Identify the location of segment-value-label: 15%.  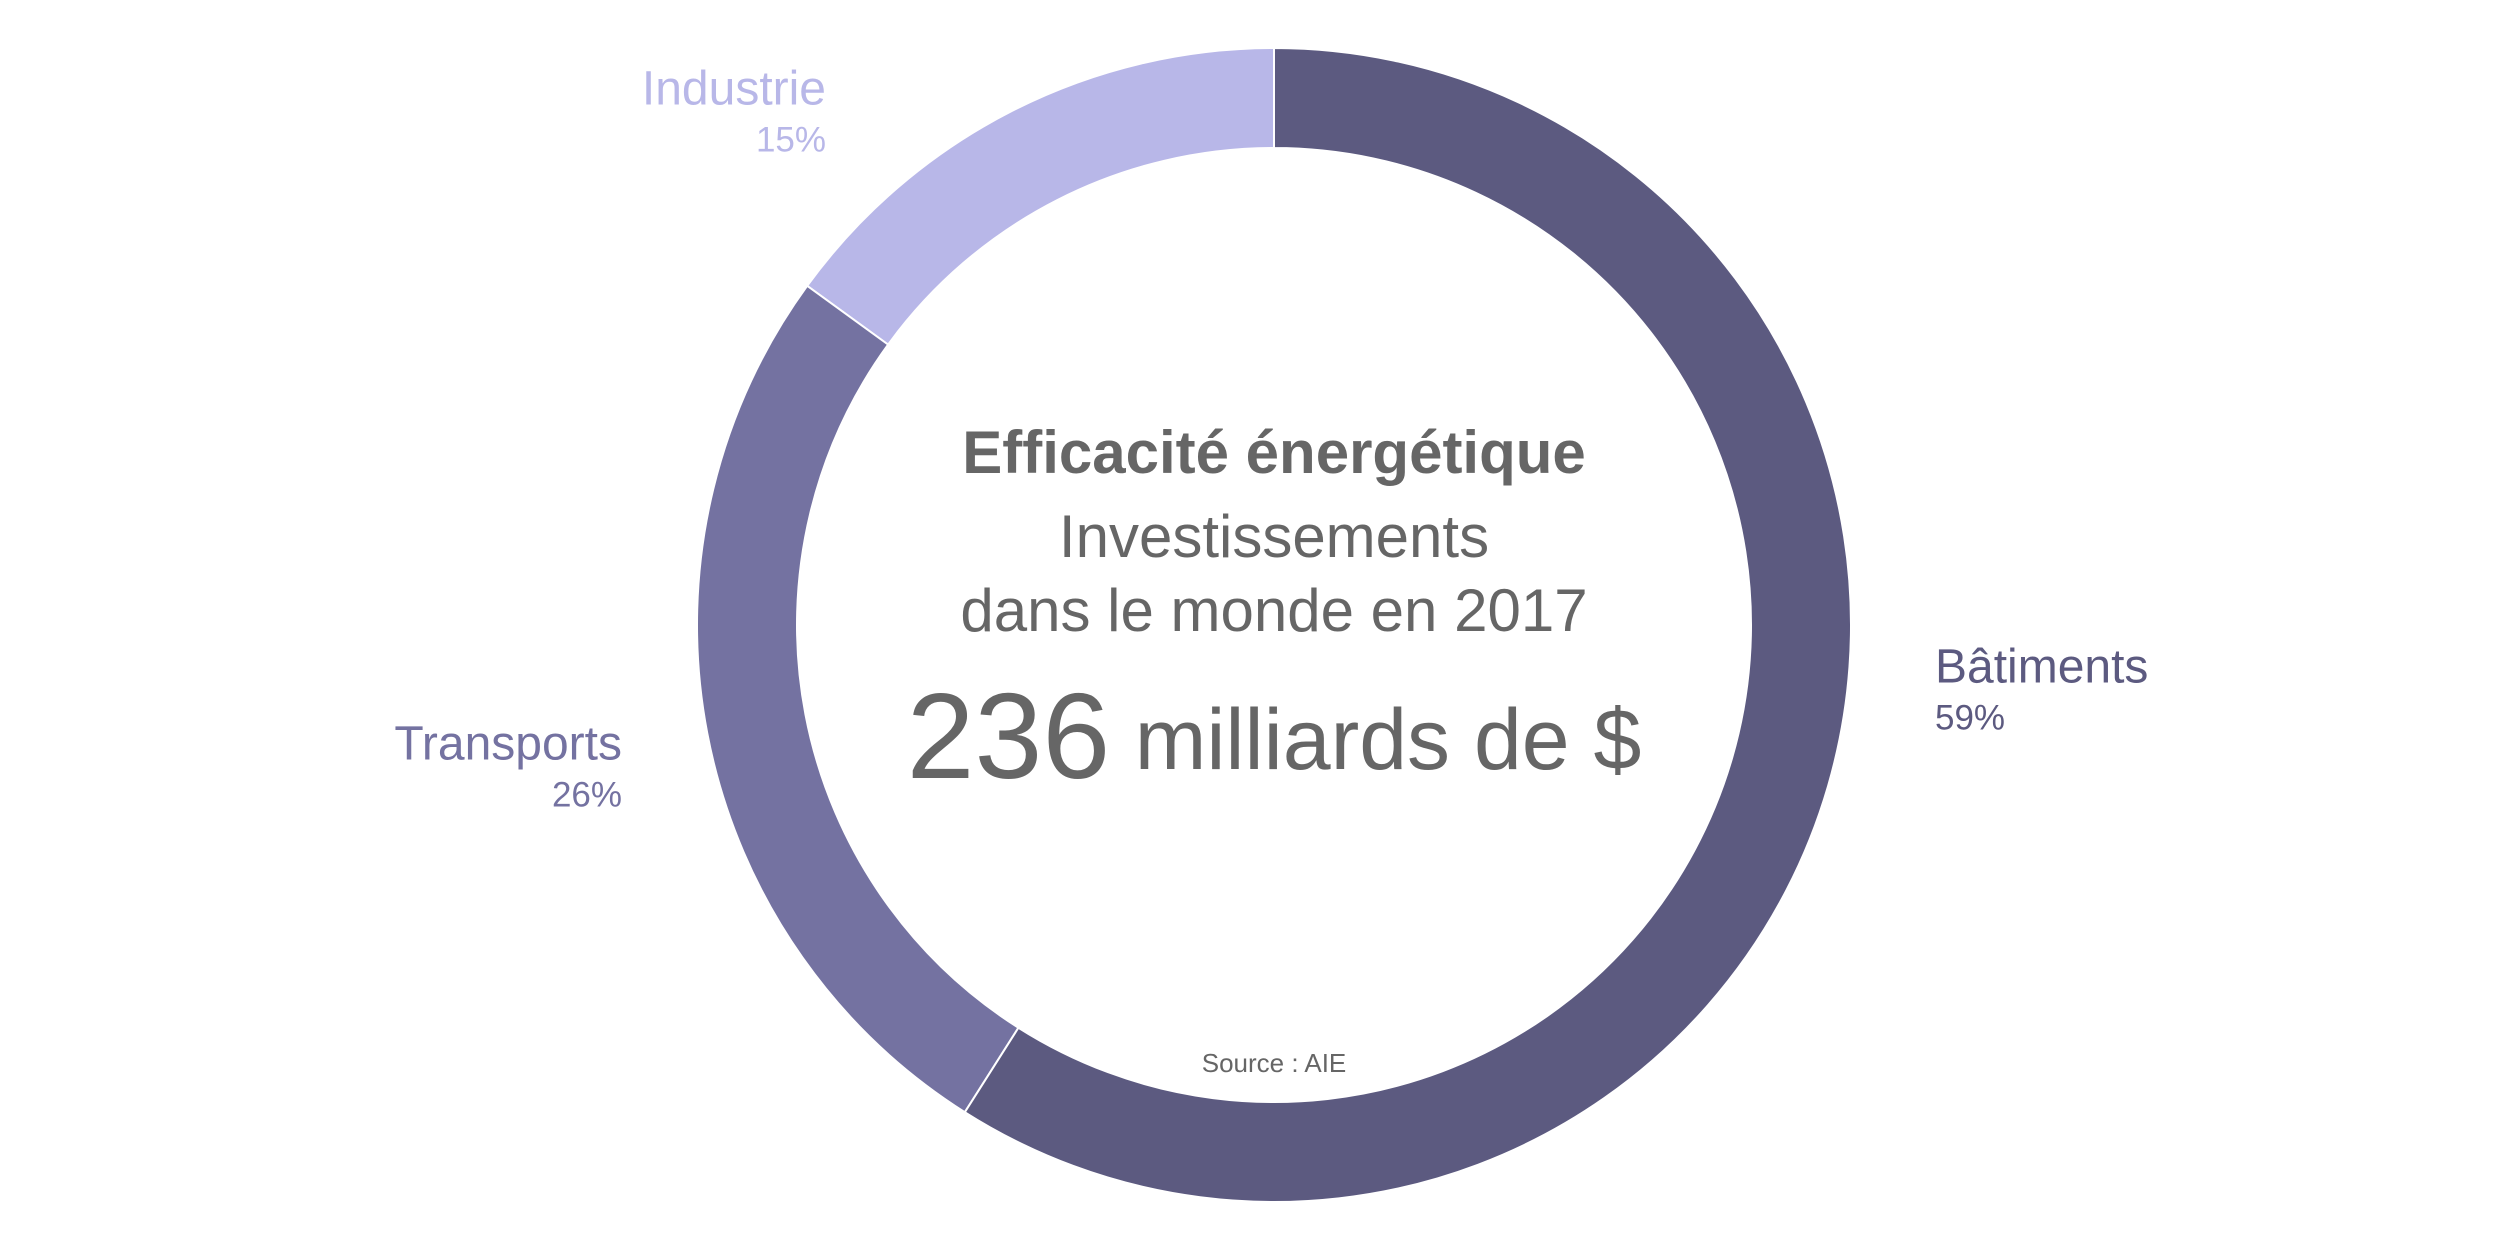
(791, 139).